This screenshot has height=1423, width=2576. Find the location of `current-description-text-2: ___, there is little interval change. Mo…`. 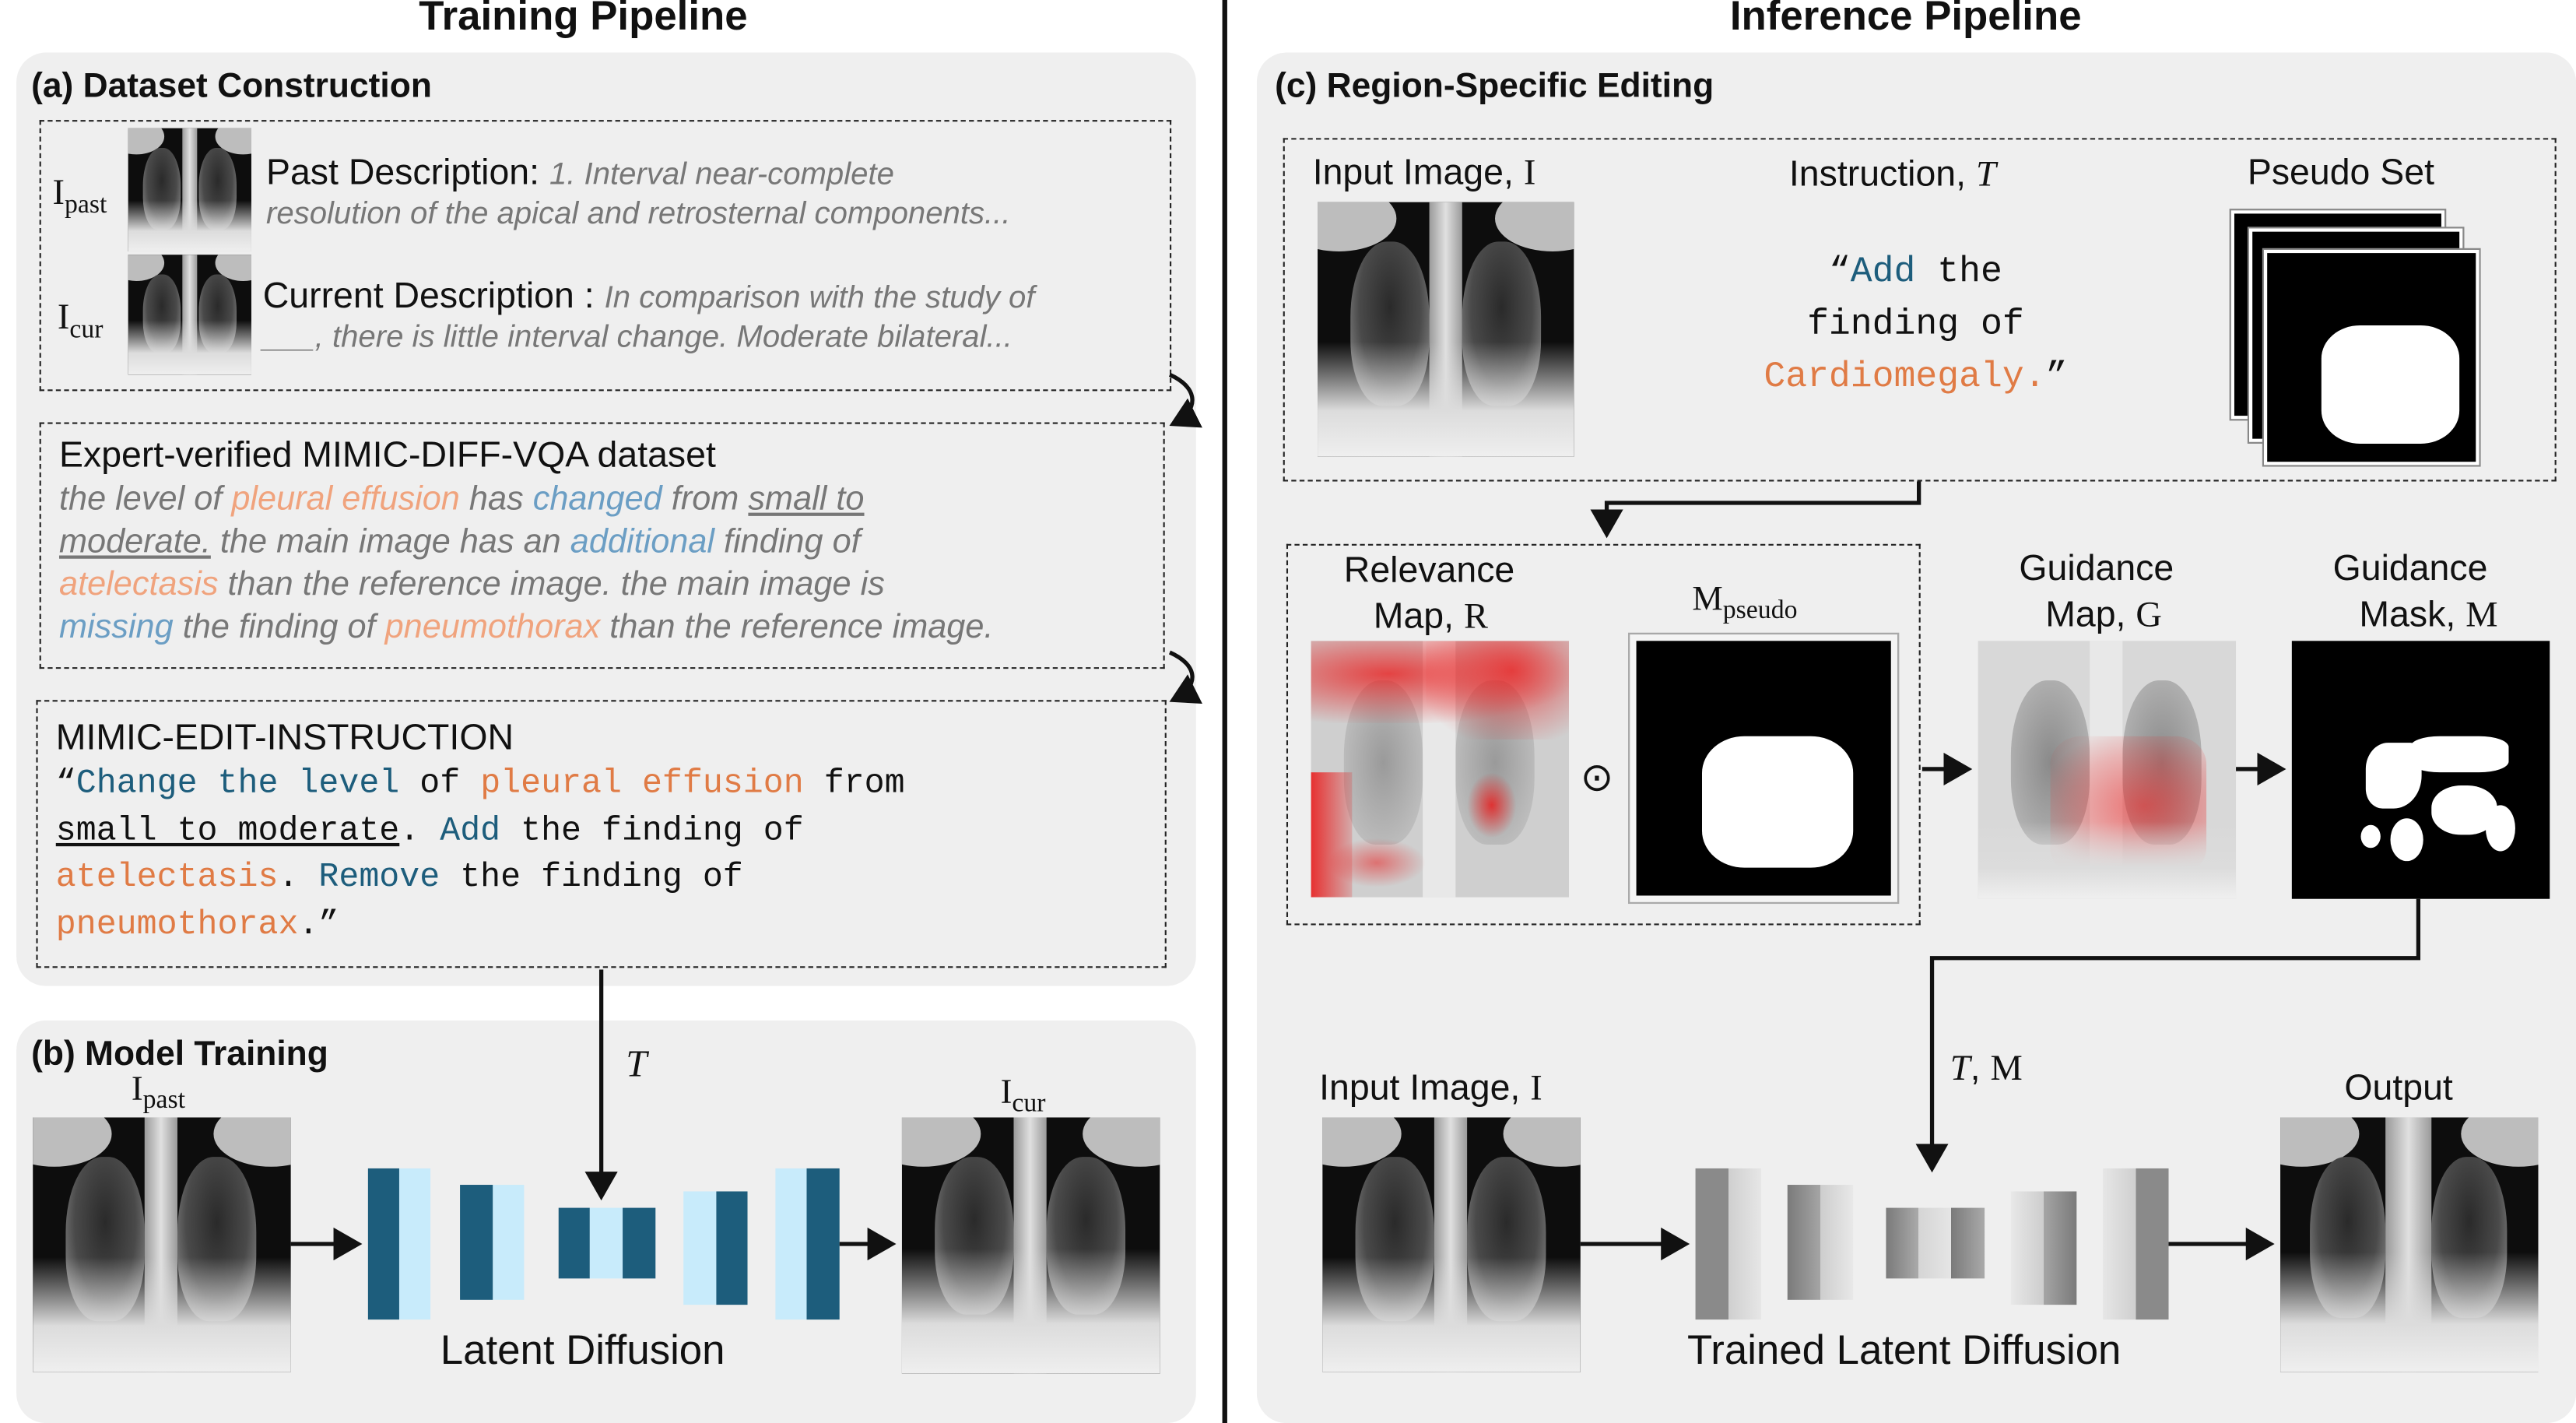

current-description-text-2: ___, there is little interval change. Mo… is located at coordinates (638, 338).